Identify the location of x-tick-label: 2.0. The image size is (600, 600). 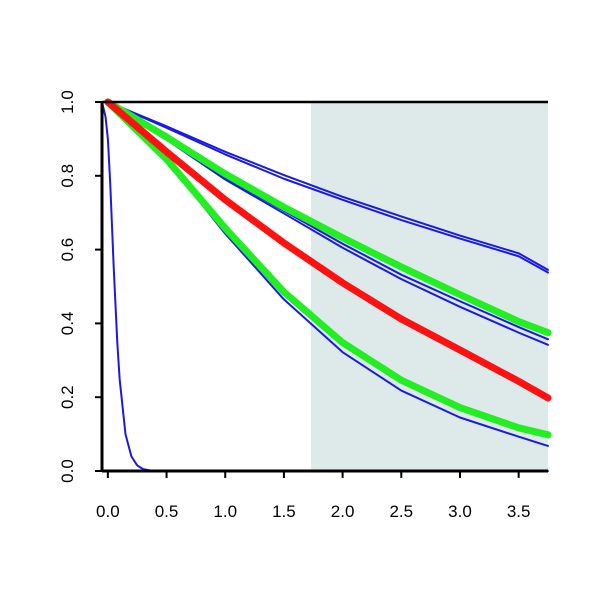
(343, 511).